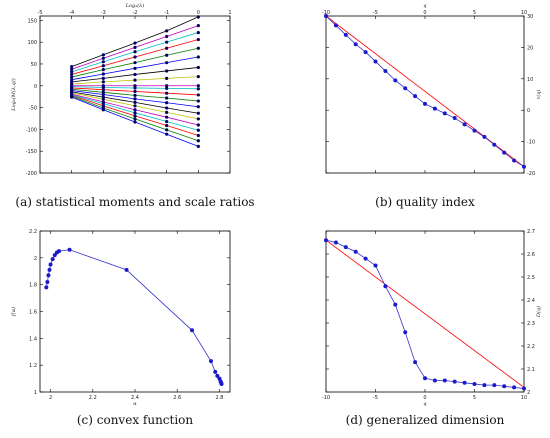 The height and width of the screenshot is (438, 550). Describe the element at coordinates (530, 80) in the screenshot. I see `y-tick-label: 10` at that location.